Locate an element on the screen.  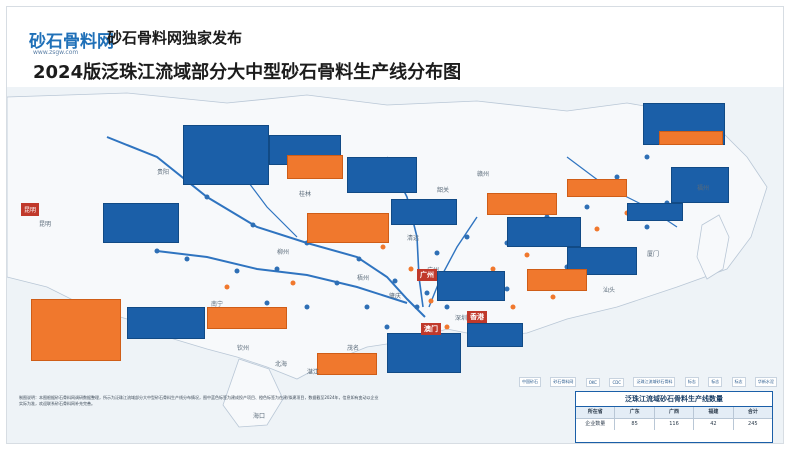
city-label: 汕头 is located at coordinates (609, 290).